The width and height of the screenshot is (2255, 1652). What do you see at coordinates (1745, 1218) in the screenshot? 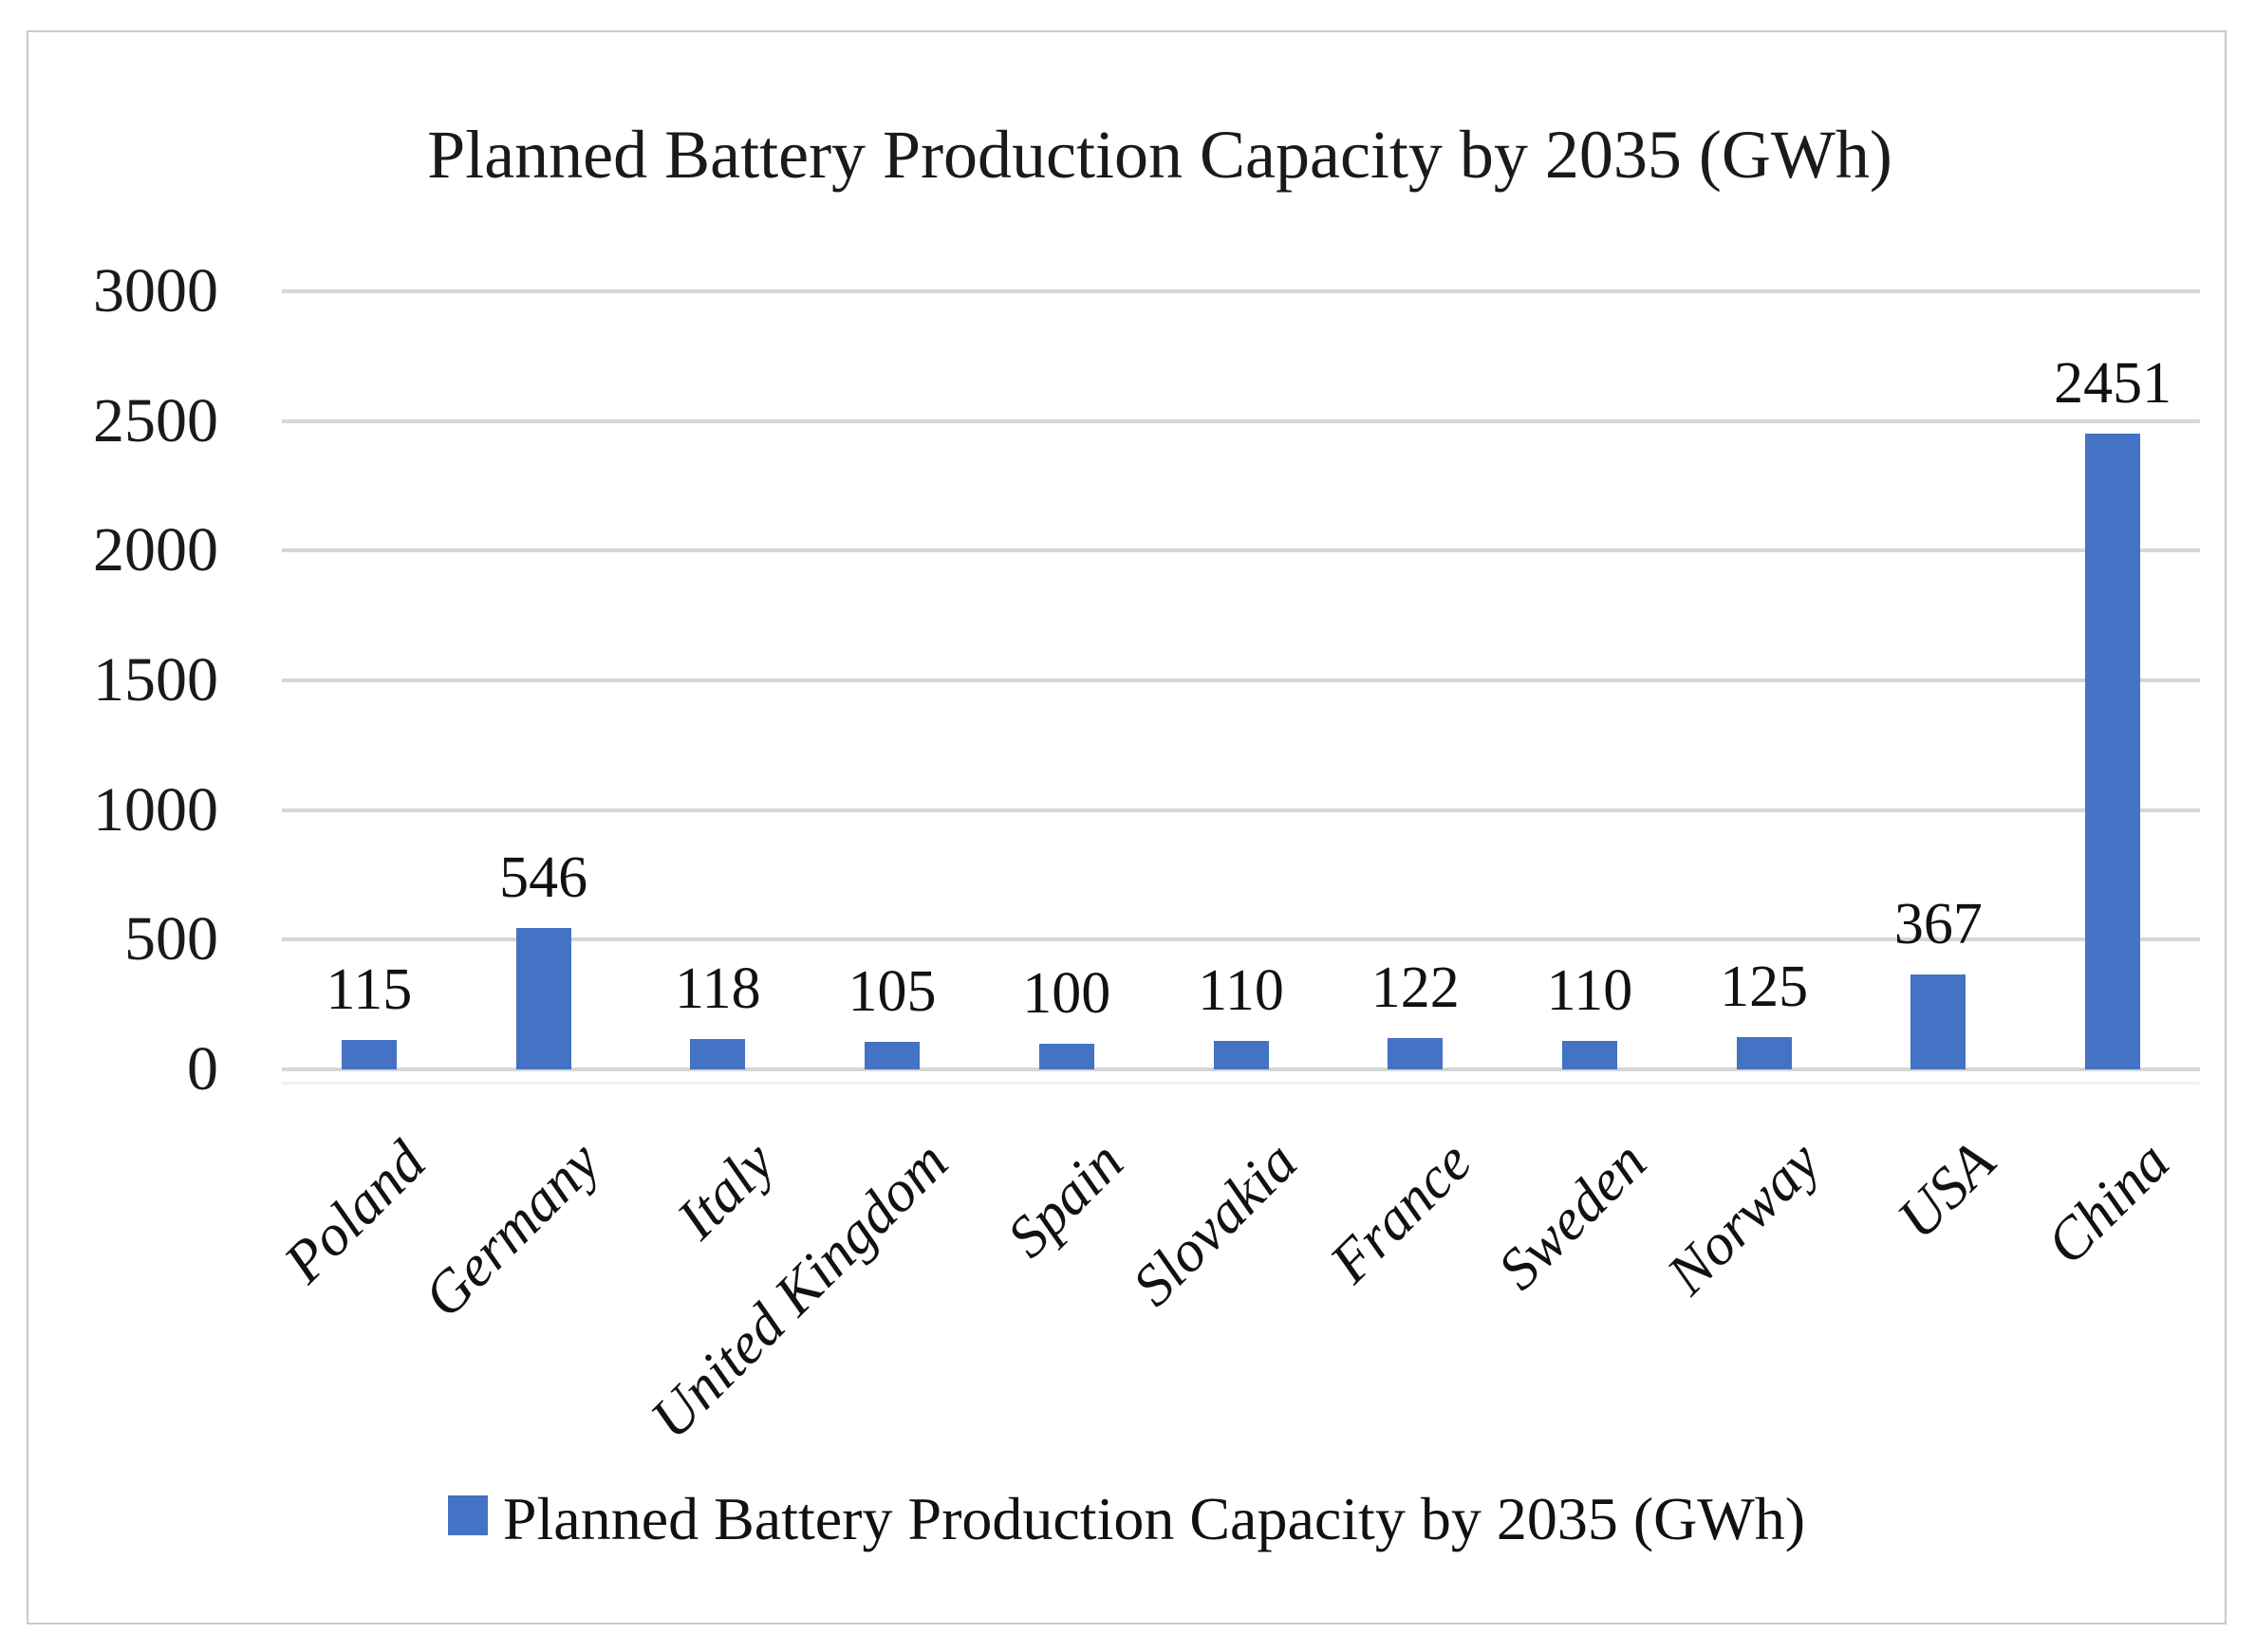
I see `x-axis-category-label: Norway` at bounding box center [1745, 1218].